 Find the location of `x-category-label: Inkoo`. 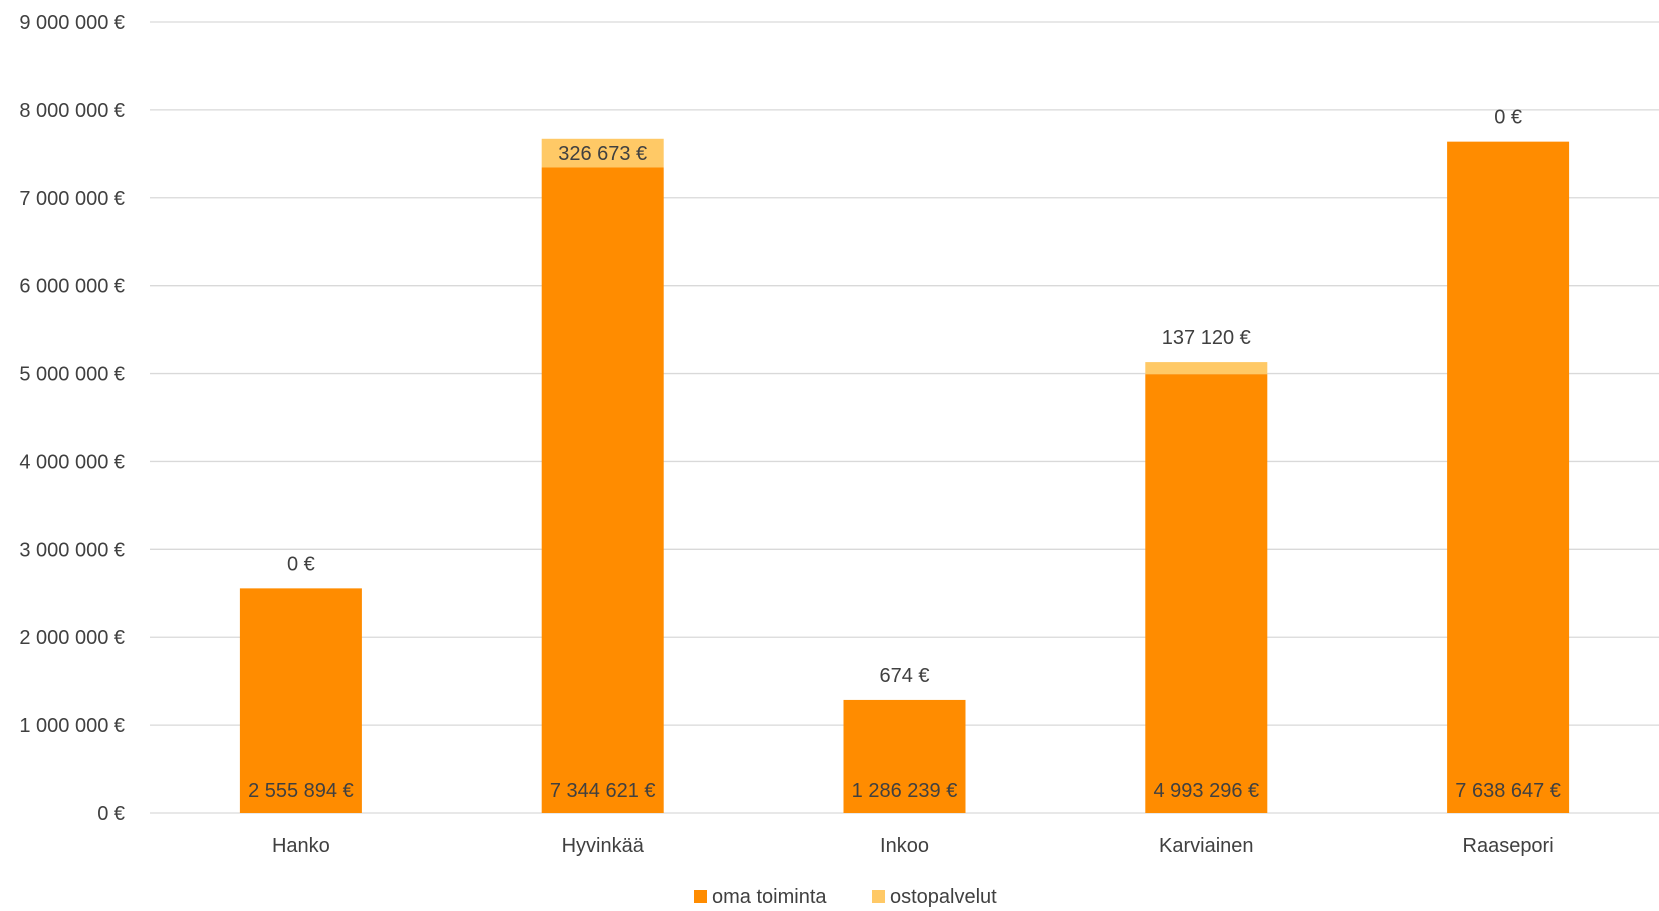

x-category-label: Inkoo is located at coordinates (904, 846).